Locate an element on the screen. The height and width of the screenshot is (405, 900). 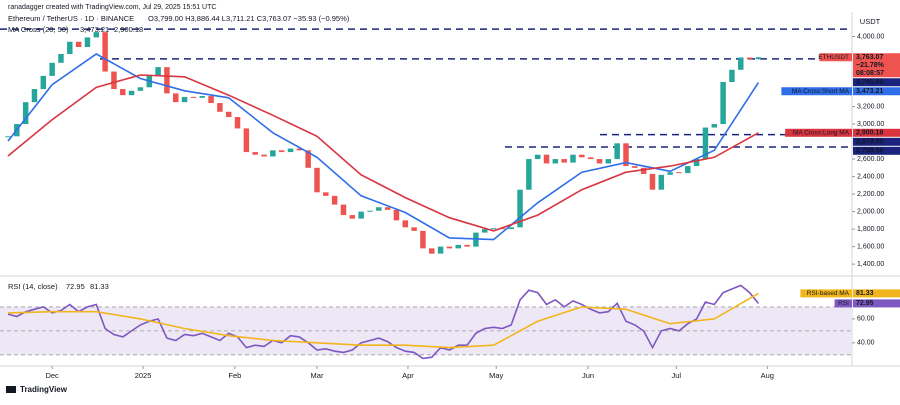
axis-tag-value: 08:08:57 is located at coordinates (870, 73).